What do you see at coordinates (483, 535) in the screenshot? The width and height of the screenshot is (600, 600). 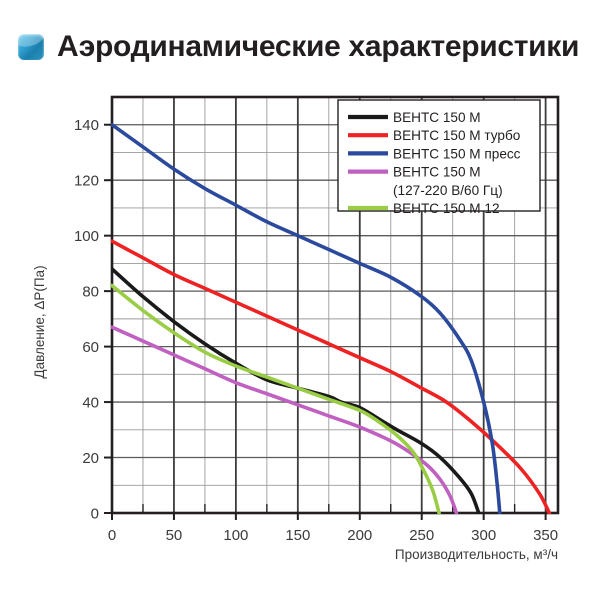 I see `x-tick-label: 300` at bounding box center [483, 535].